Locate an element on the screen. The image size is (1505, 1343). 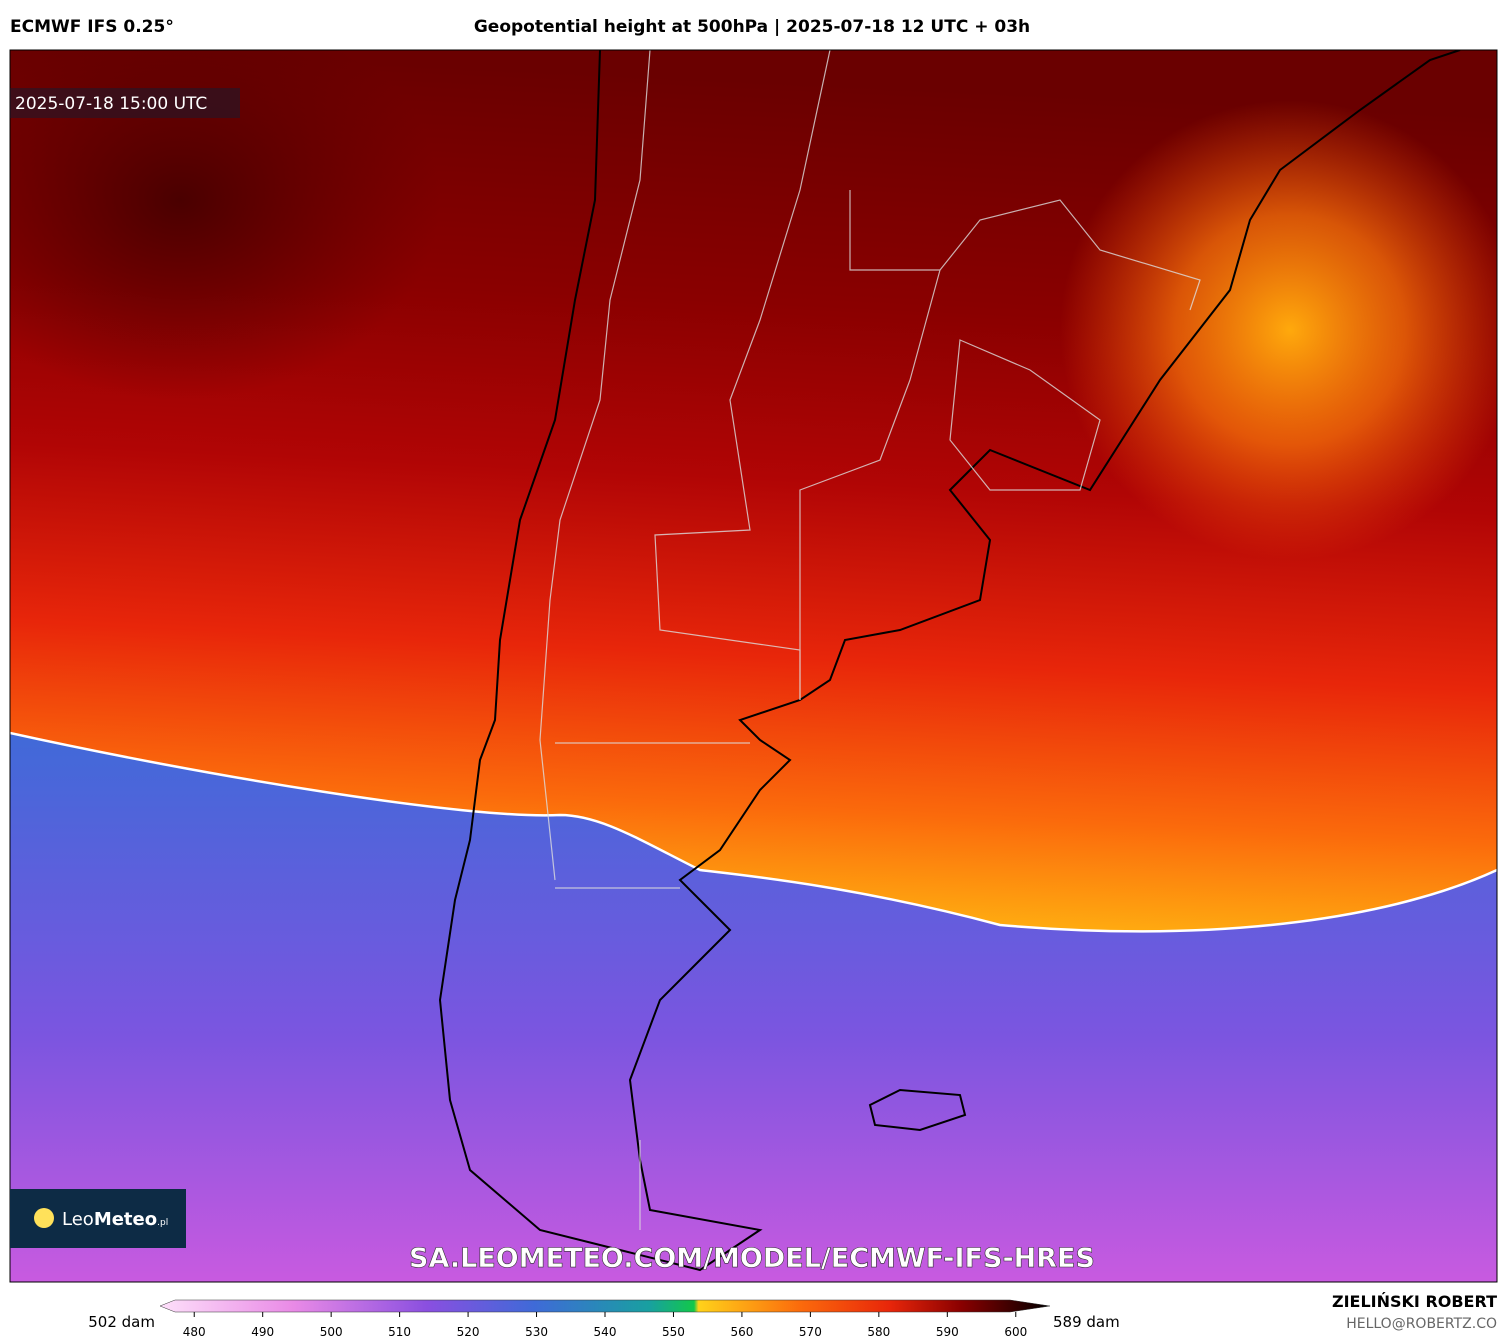
valid-time: 2025-07-18 15:00 UTC is located at coordinates (111, 104).